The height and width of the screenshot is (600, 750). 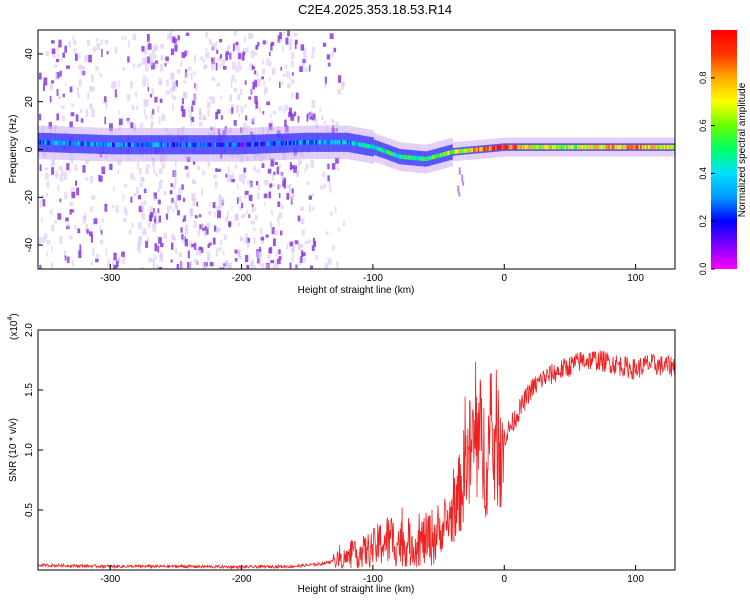 What do you see at coordinates (724, 149) in the screenshot?
I see `colorbar-gradient` at bounding box center [724, 149].